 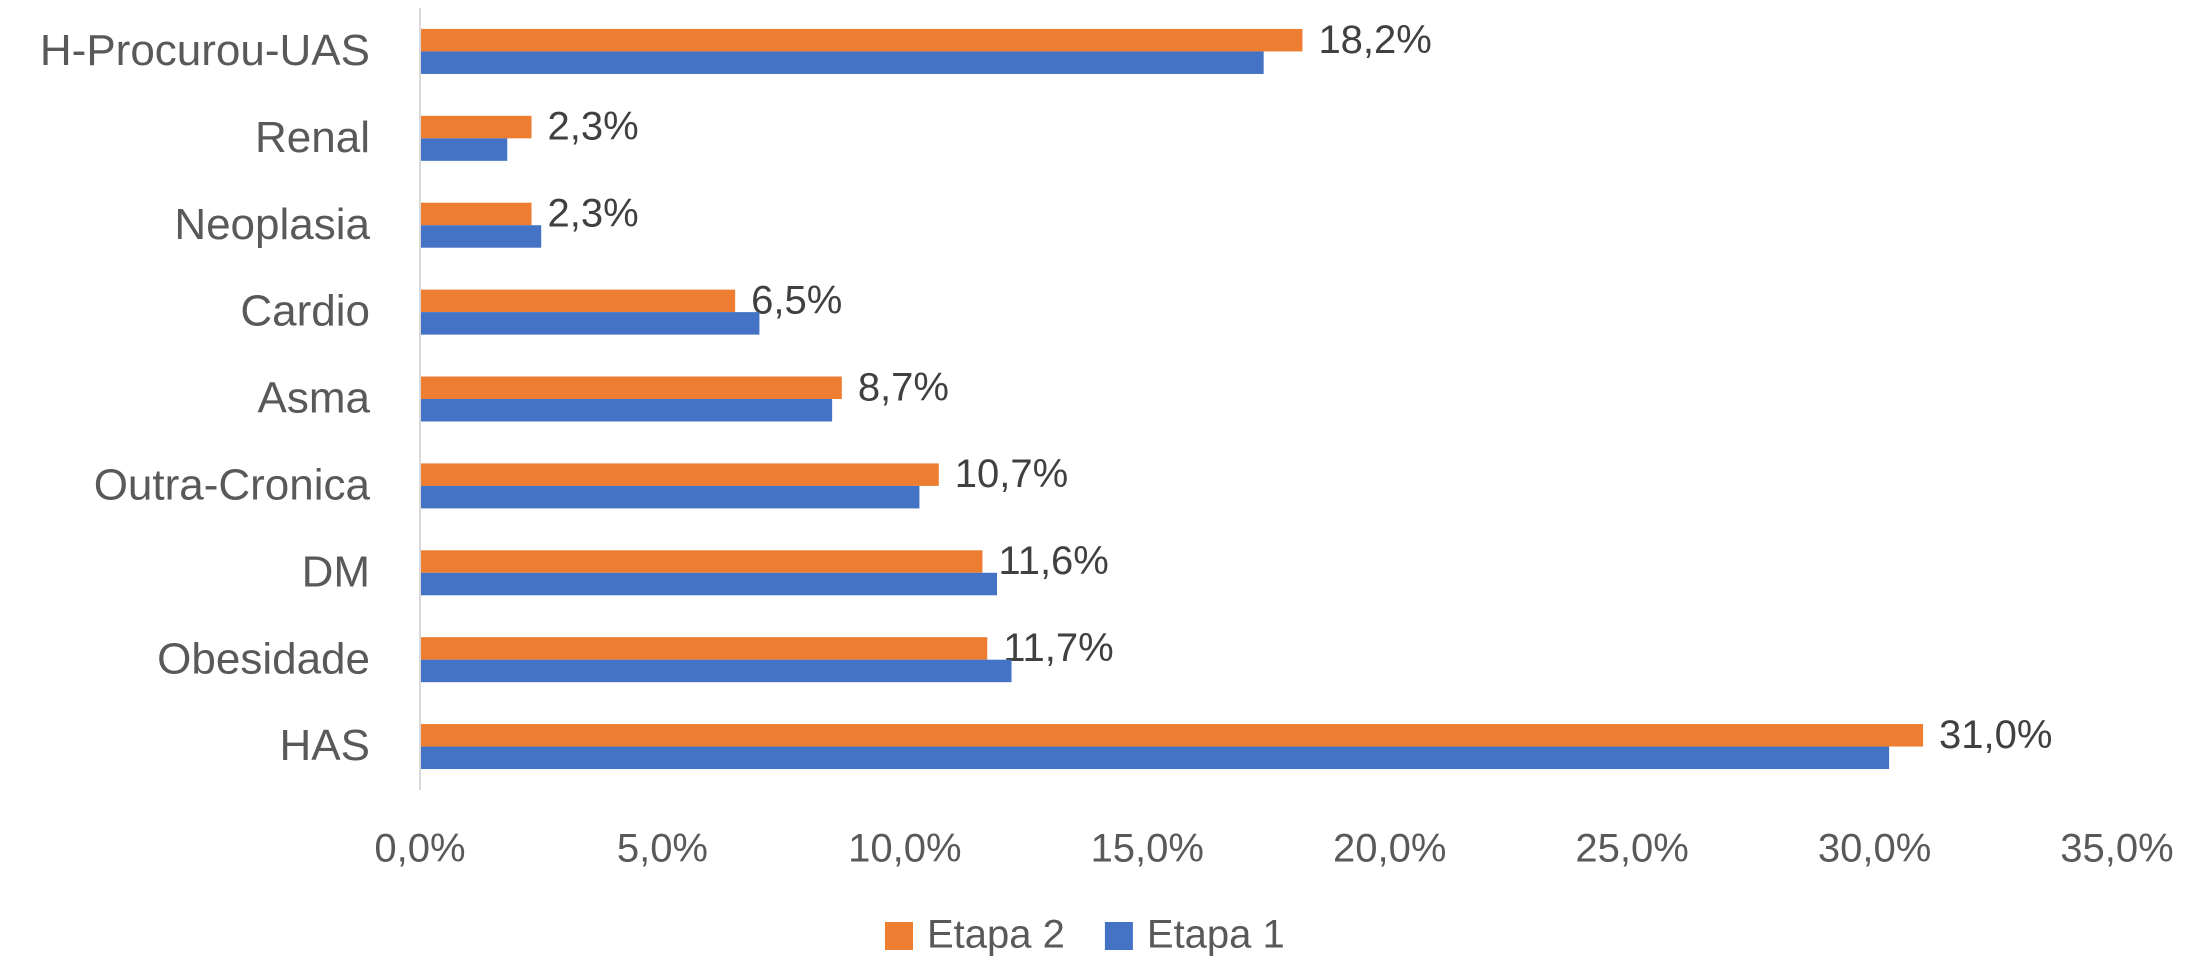 I want to click on category-label: Asma, so click(x=314, y=398).